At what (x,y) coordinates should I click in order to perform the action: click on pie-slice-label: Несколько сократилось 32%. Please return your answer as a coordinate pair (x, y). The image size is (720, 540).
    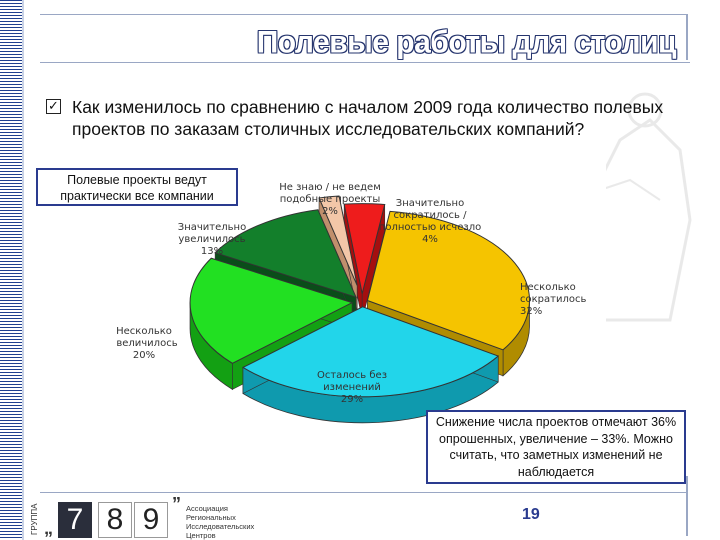
    Looking at the image, I should click on (553, 299).